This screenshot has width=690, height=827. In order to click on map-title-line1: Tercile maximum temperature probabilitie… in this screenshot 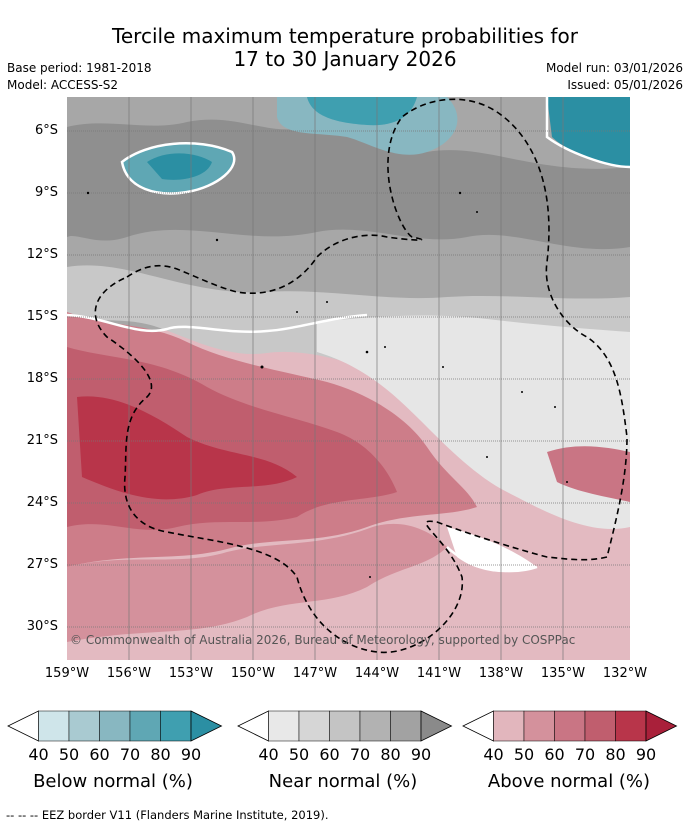, I will do `click(345, 36)`.